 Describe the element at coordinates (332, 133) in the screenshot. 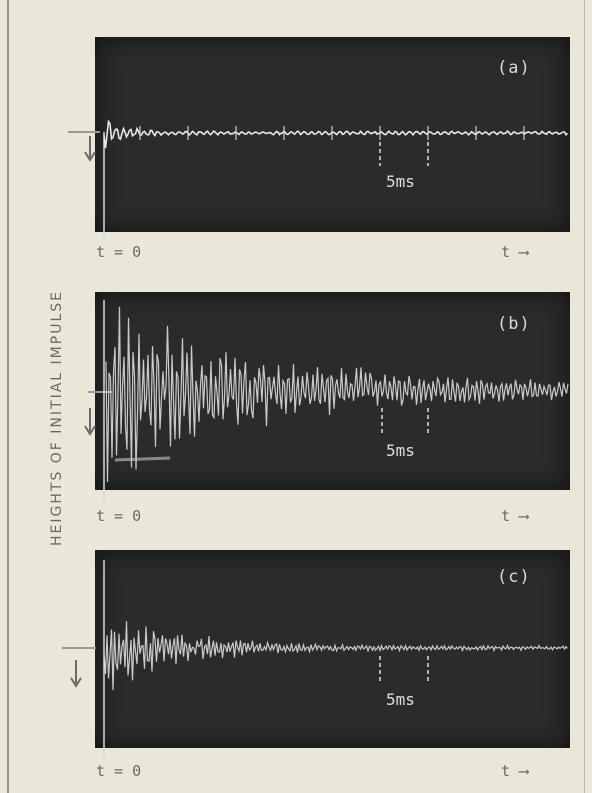

I see `panel-a-time-ticks` at that location.